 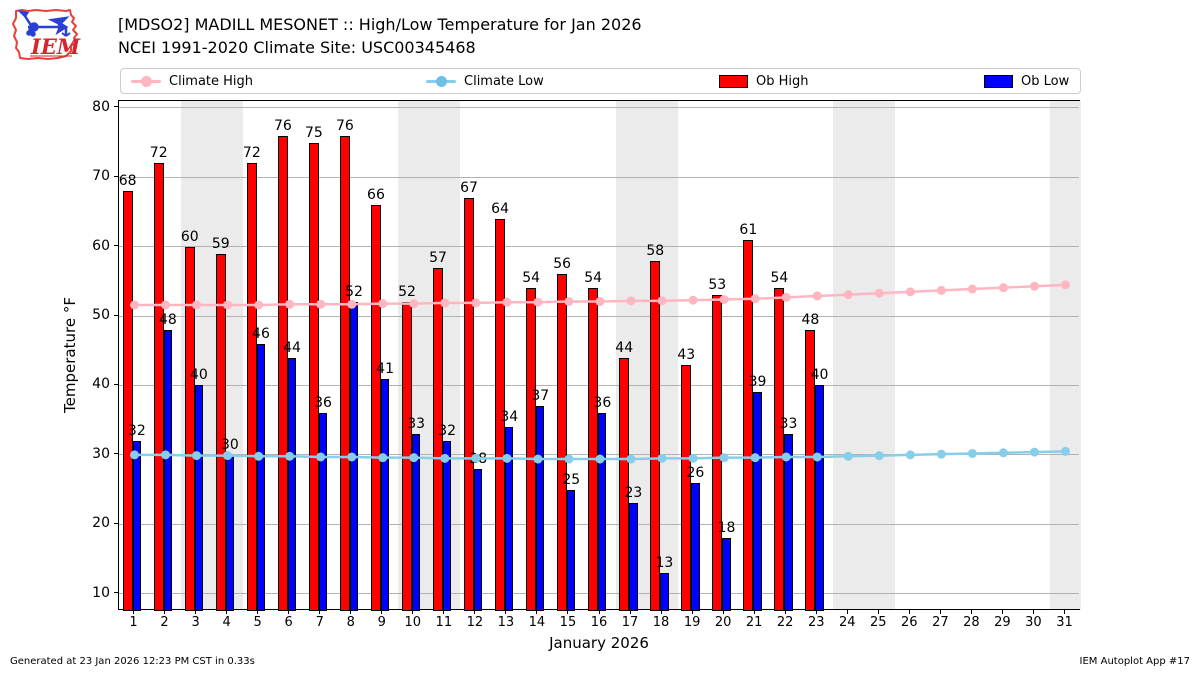 I want to click on ob-low-value-label: 52, so click(x=354, y=292).